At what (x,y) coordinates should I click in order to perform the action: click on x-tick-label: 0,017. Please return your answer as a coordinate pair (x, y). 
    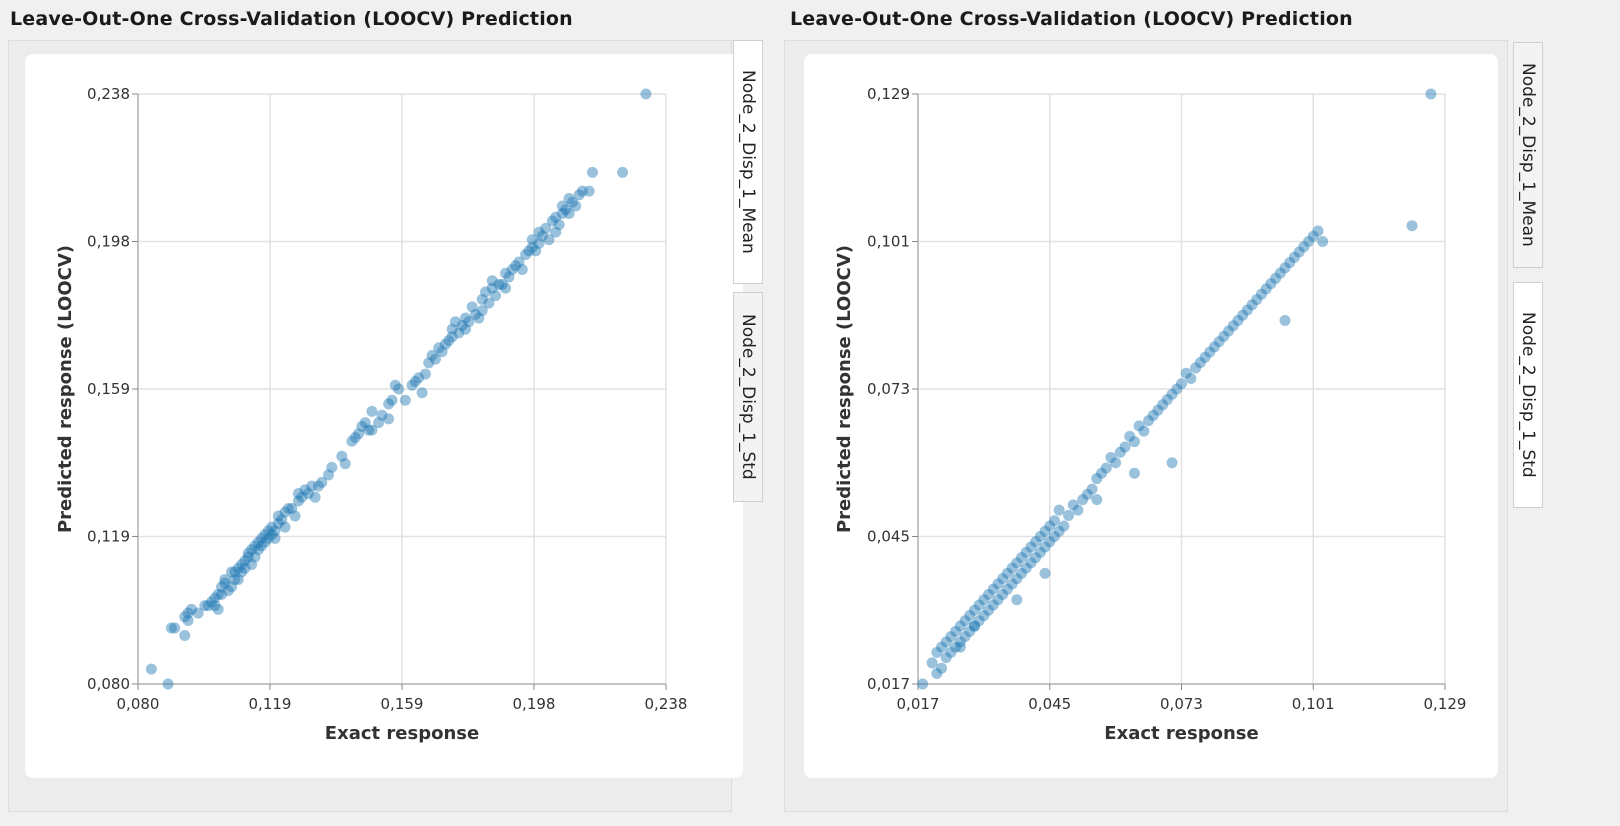
    Looking at the image, I should click on (918, 704).